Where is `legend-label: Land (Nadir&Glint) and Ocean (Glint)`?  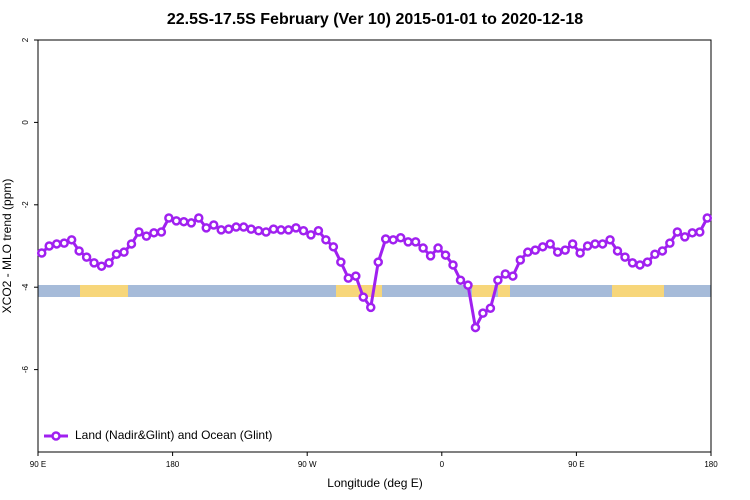
legend-label: Land (Nadir&Glint) and Ocean (Glint) is located at coordinates (173, 435).